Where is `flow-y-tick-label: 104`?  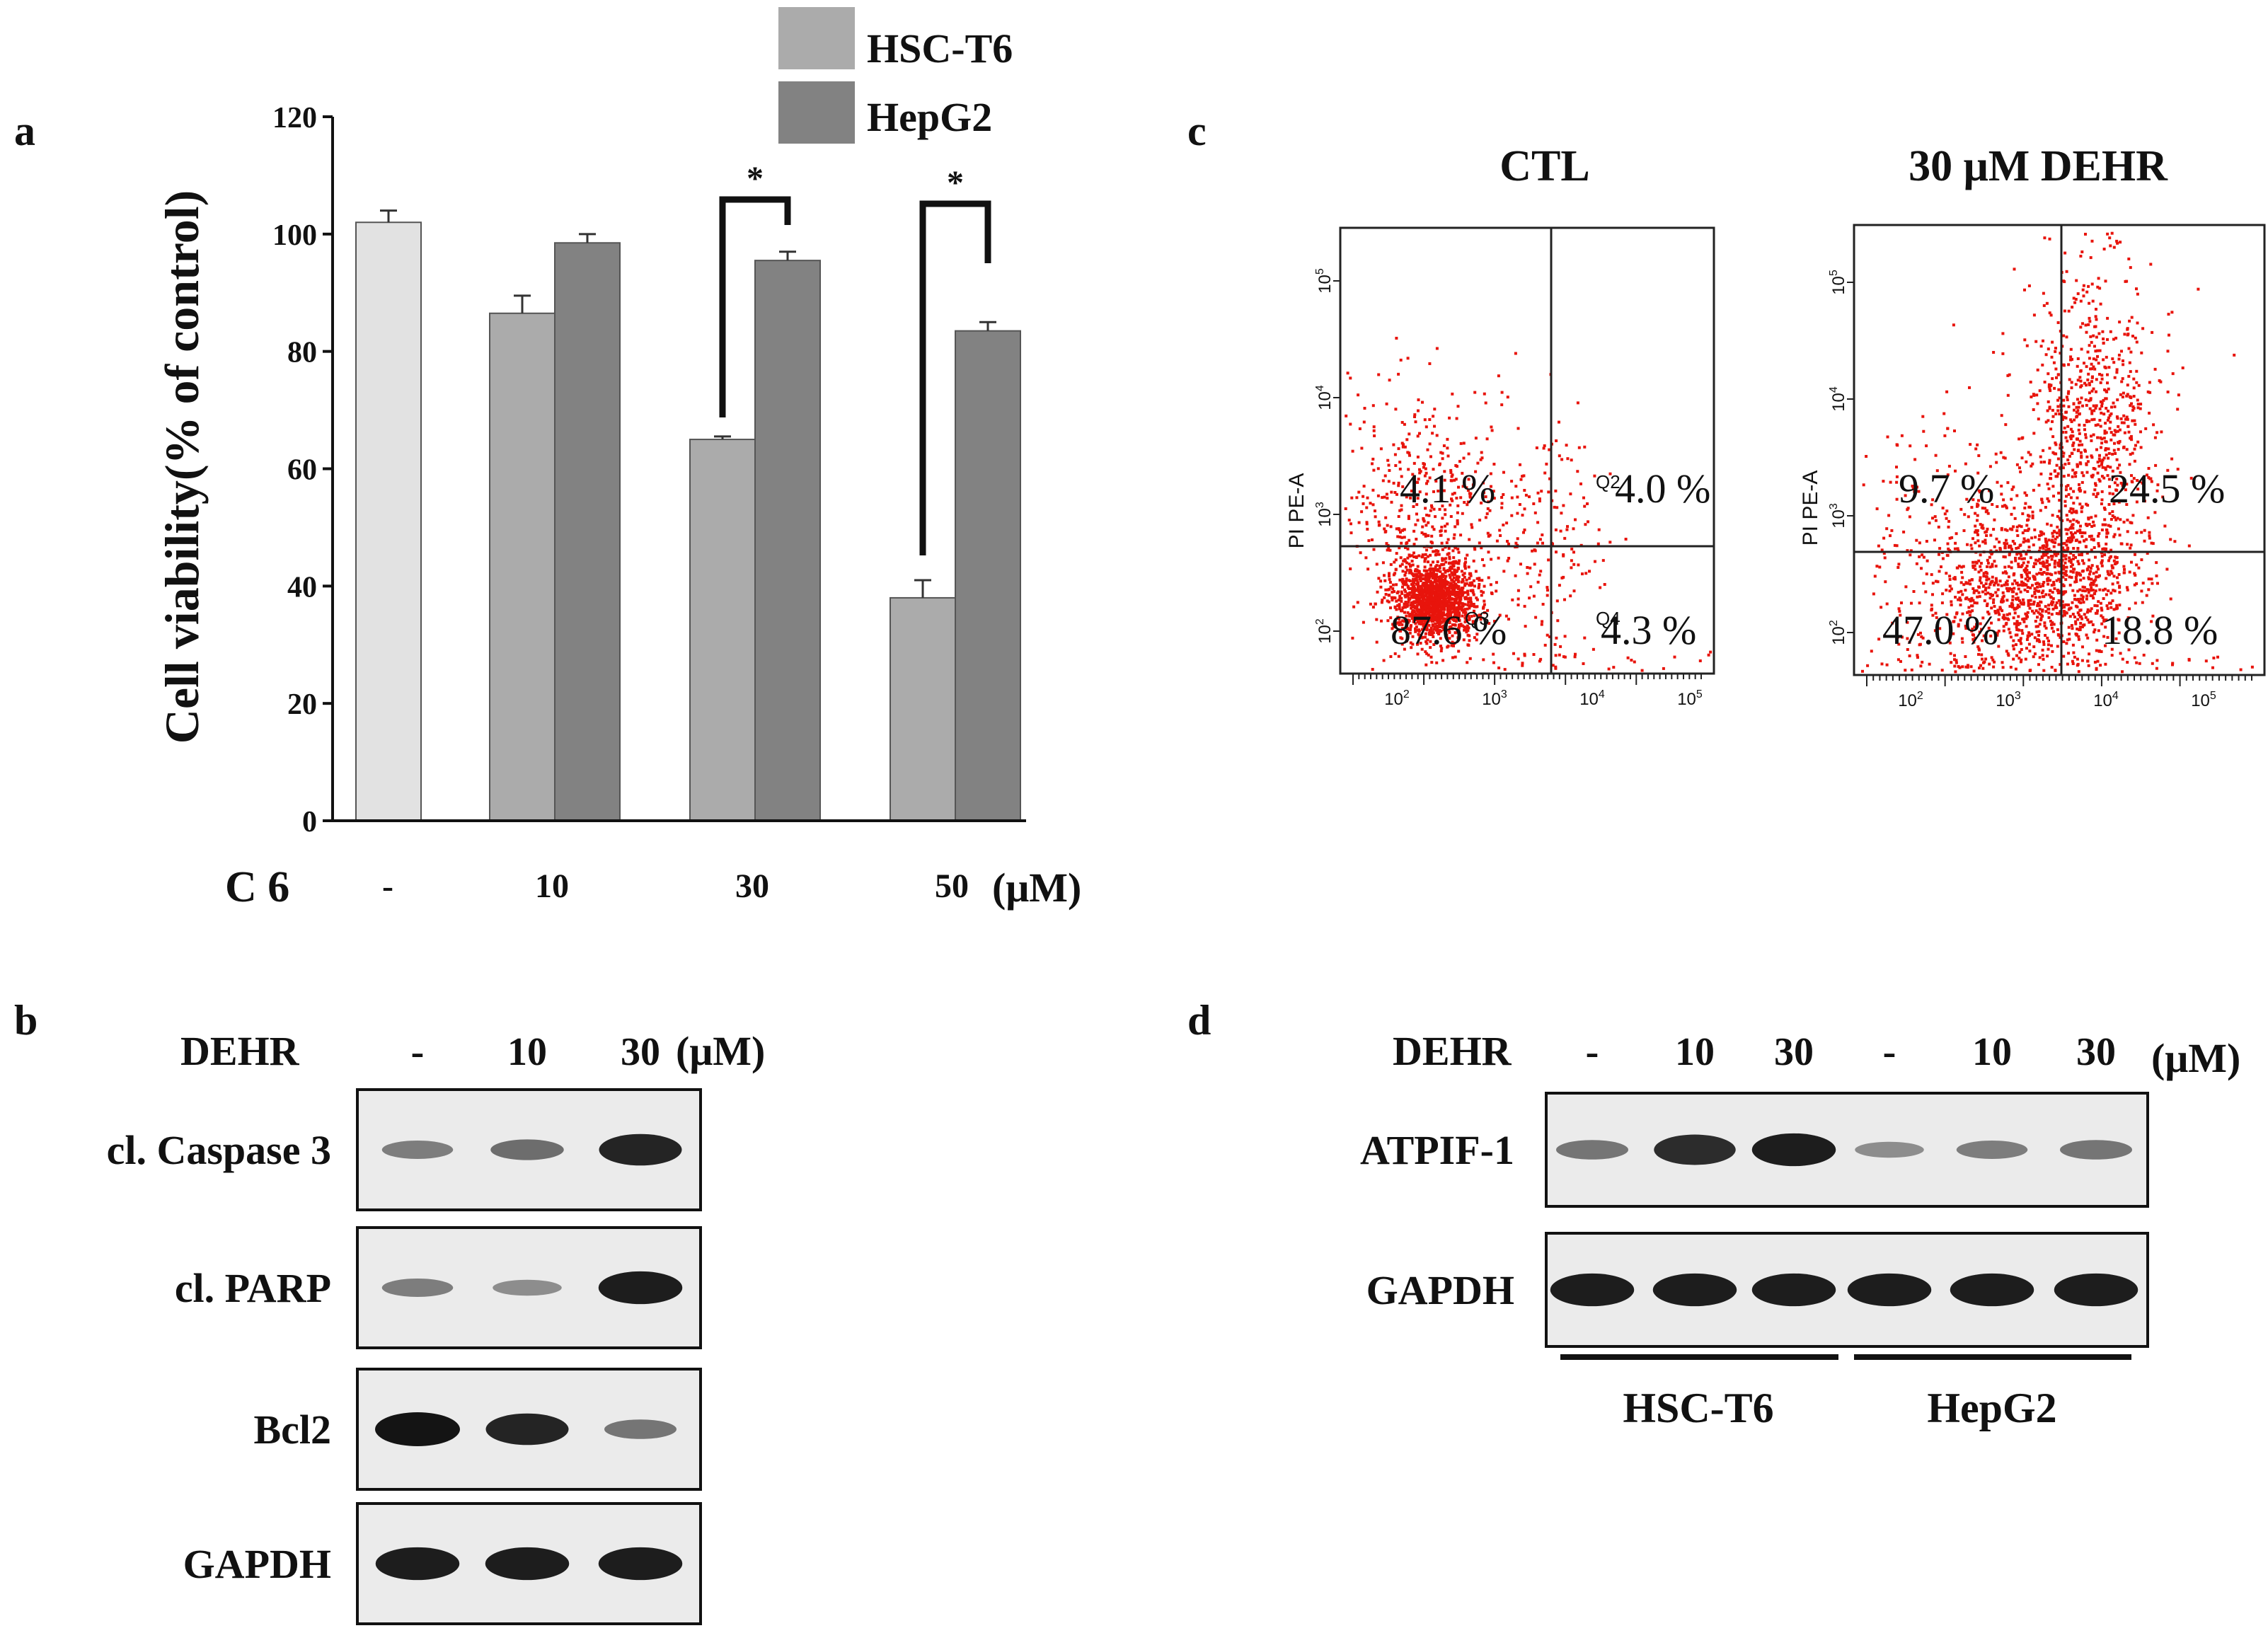
flow-y-tick-label: 104 is located at coordinates (1324, 398).